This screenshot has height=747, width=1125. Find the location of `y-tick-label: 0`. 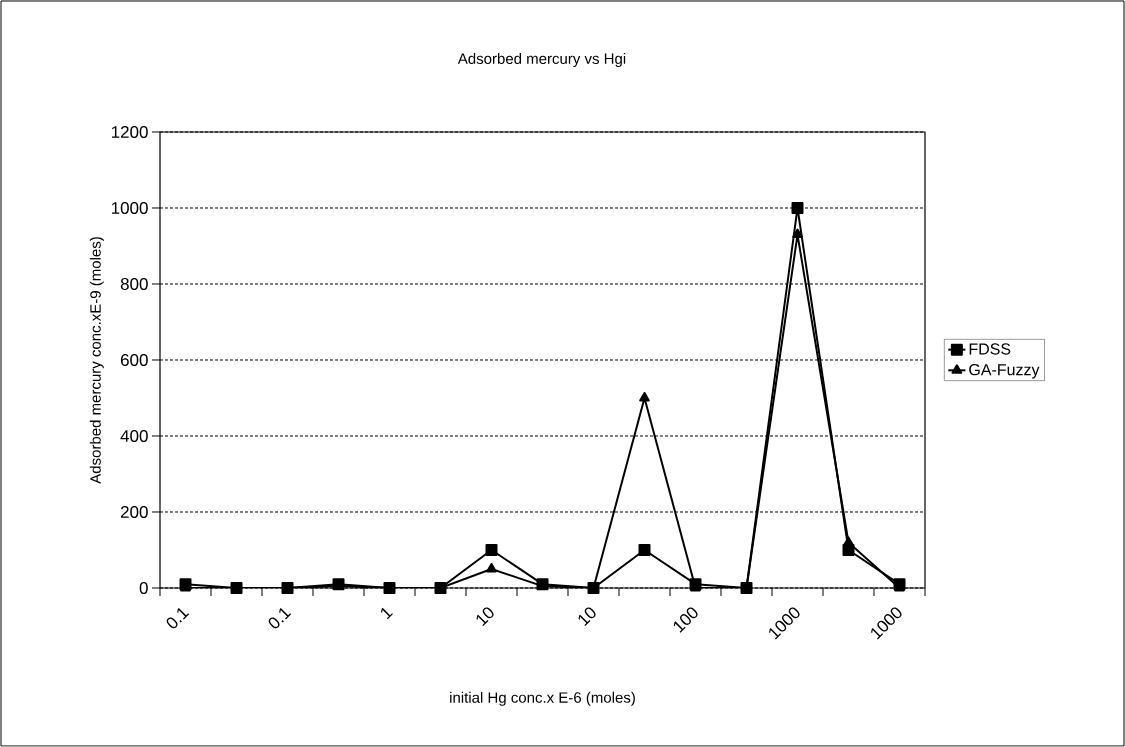

y-tick-label: 0 is located at coordinates (143, 588).